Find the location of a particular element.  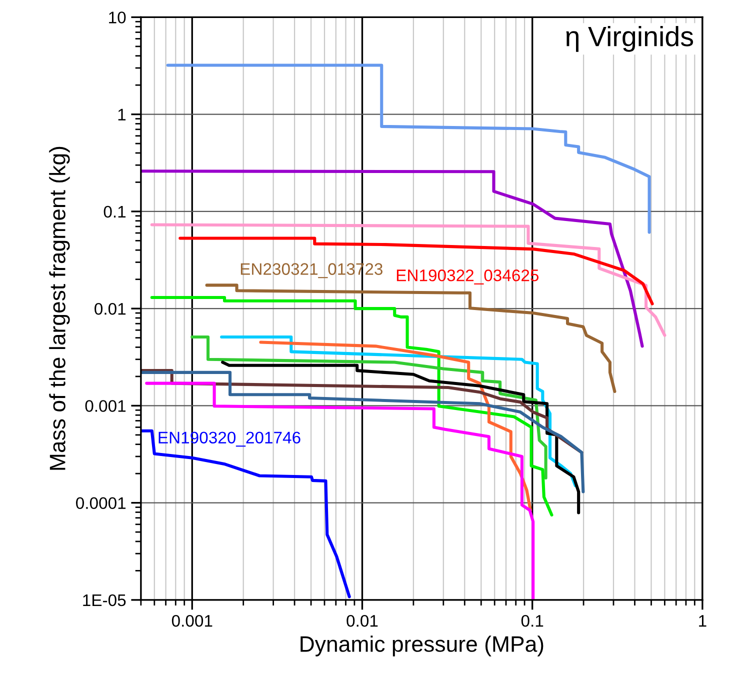

x-tick-label: 0.1 is located at coordinates (532, 620).